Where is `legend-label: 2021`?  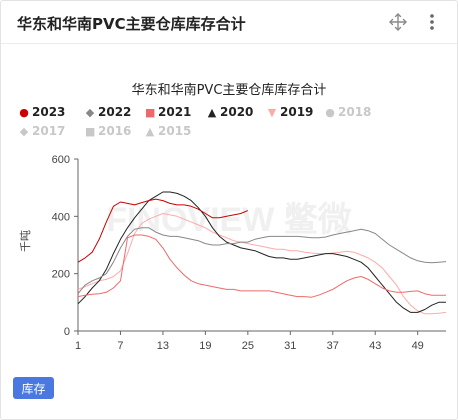 legend-label: 2021 is located at coordinates (175, 112).